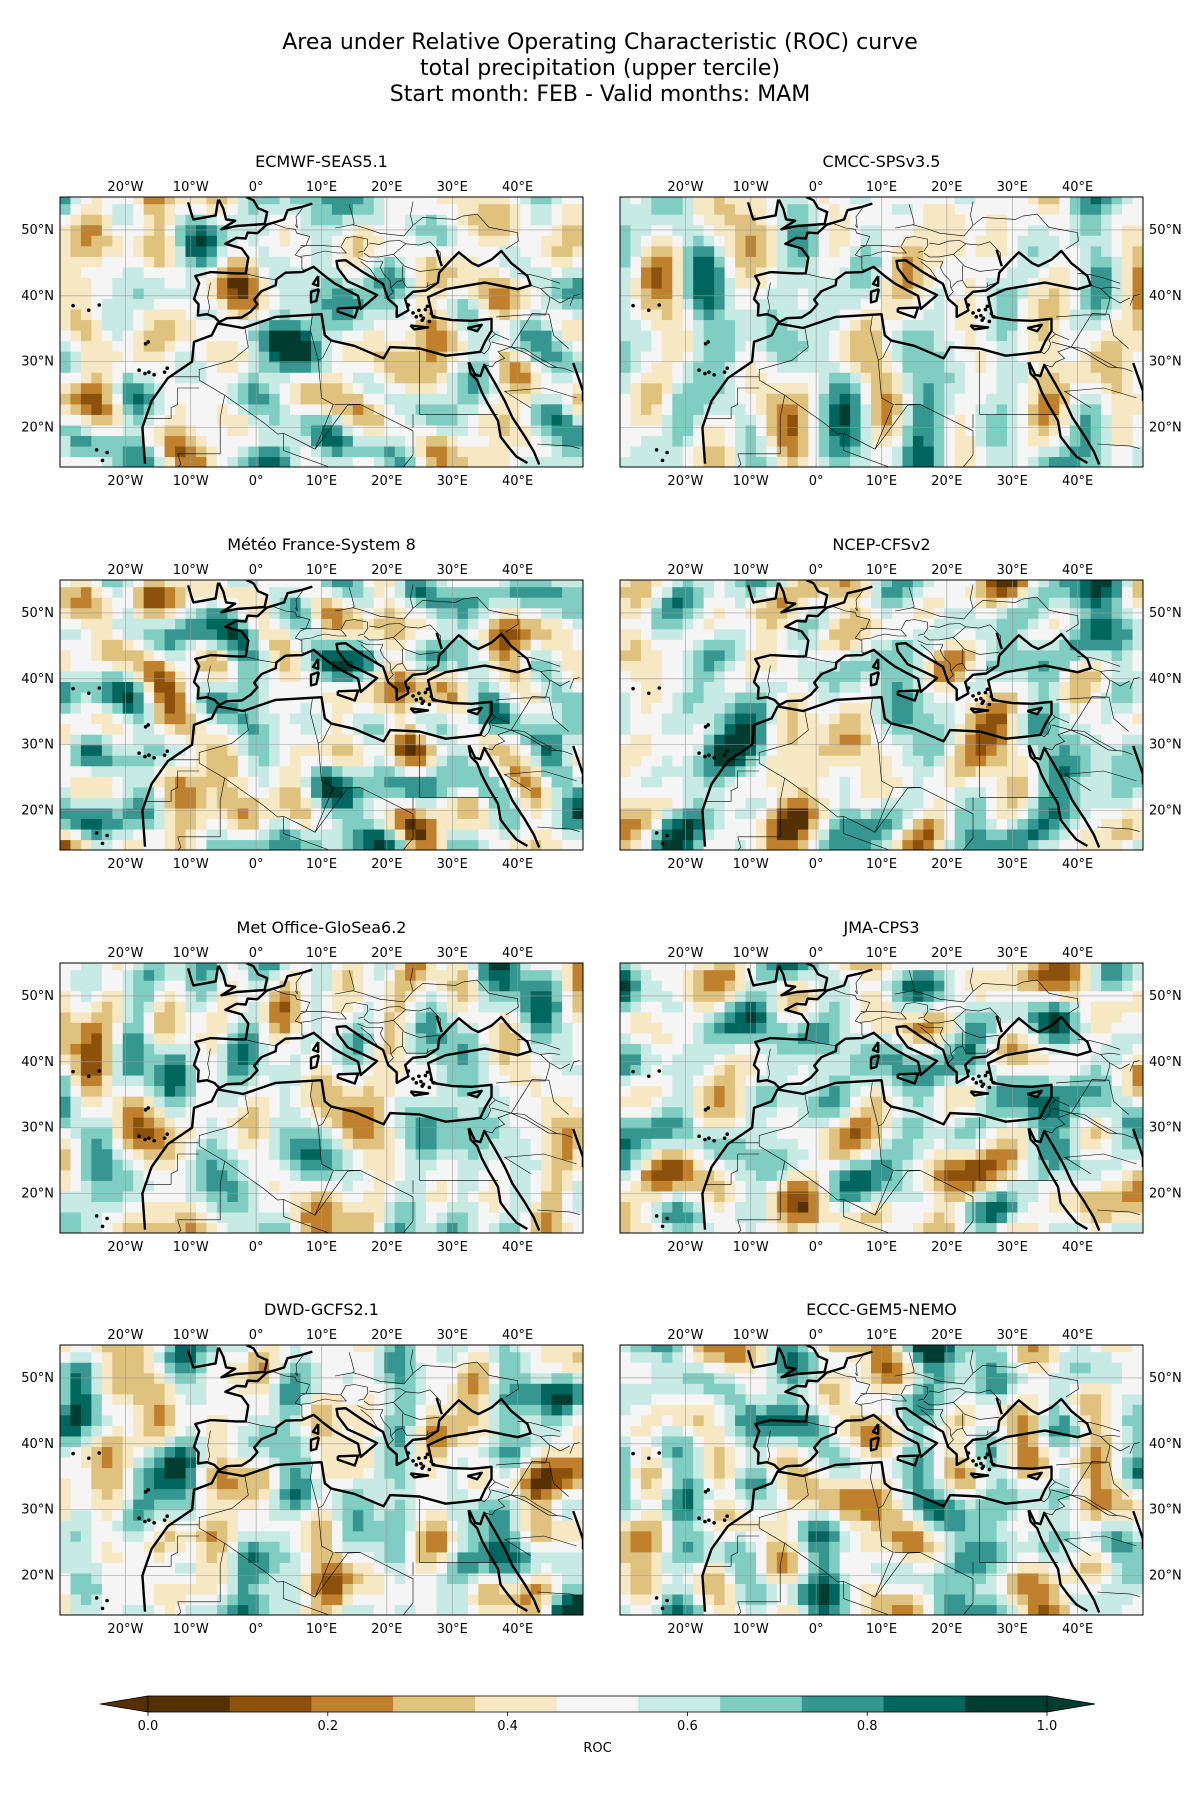 This screenshot has width=1200, height=1800. Describe the element at coordinates (600, 1725) in the screenshot. I see `colorbar: 0.0 0.2 0.4 0.6 0.8 1.0 ROC` at that location.